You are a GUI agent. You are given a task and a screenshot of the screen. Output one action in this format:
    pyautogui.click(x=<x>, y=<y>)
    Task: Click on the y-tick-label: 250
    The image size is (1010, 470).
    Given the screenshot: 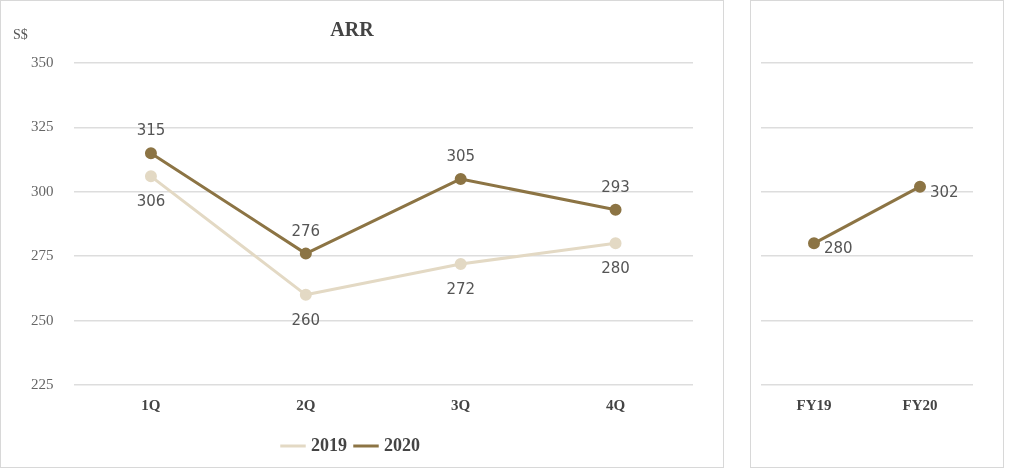 What is the action you would take?
    pyautogui.click(x=42, y=319)
    